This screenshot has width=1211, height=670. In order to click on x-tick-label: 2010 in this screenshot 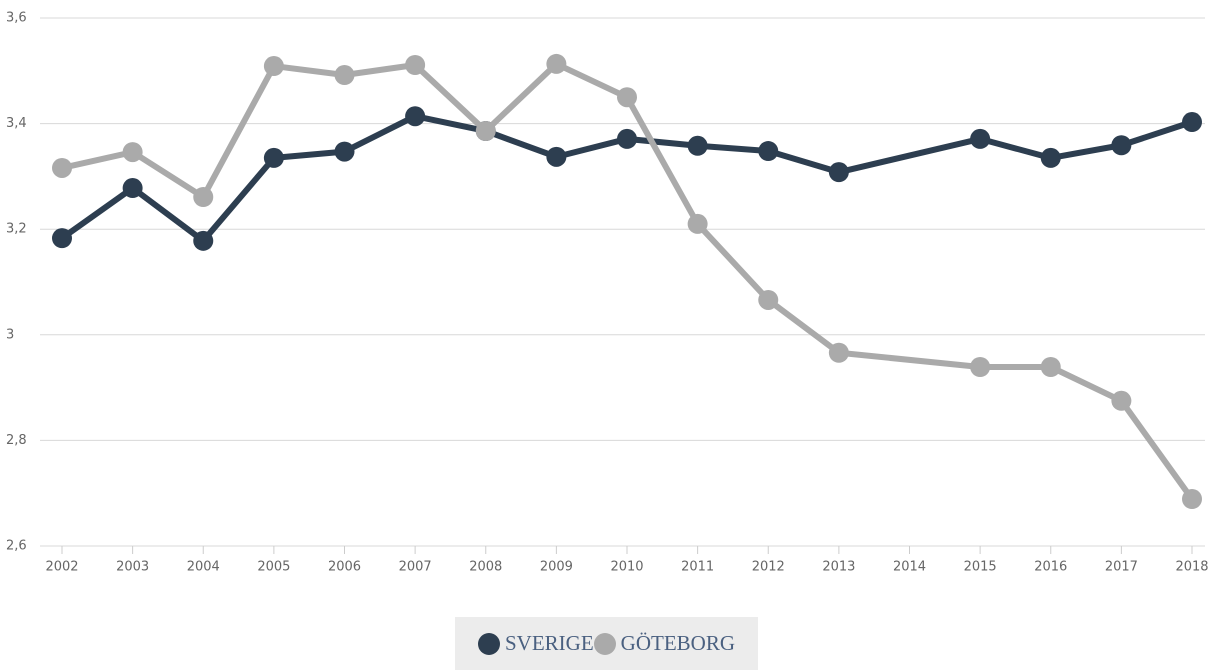, I will do `click(626, 567)`.